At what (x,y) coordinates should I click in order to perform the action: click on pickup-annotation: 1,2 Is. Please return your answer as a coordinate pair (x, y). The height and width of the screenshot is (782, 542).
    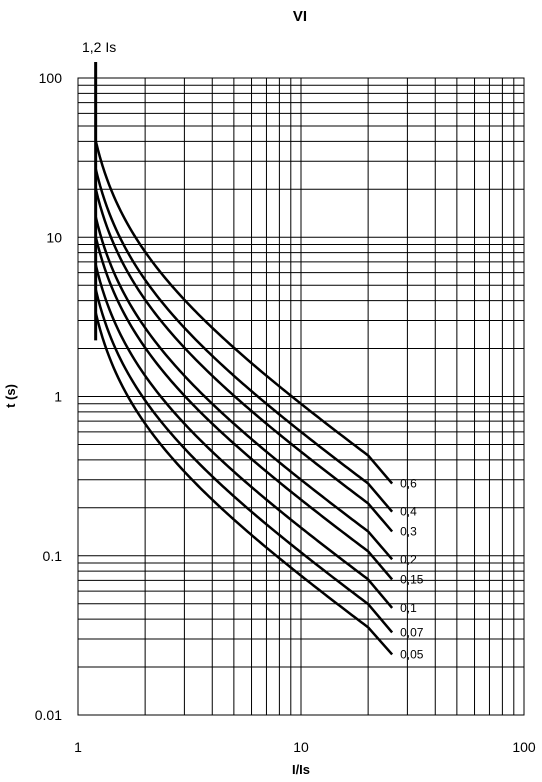
    Looking at the image, I should click on (99, 47).